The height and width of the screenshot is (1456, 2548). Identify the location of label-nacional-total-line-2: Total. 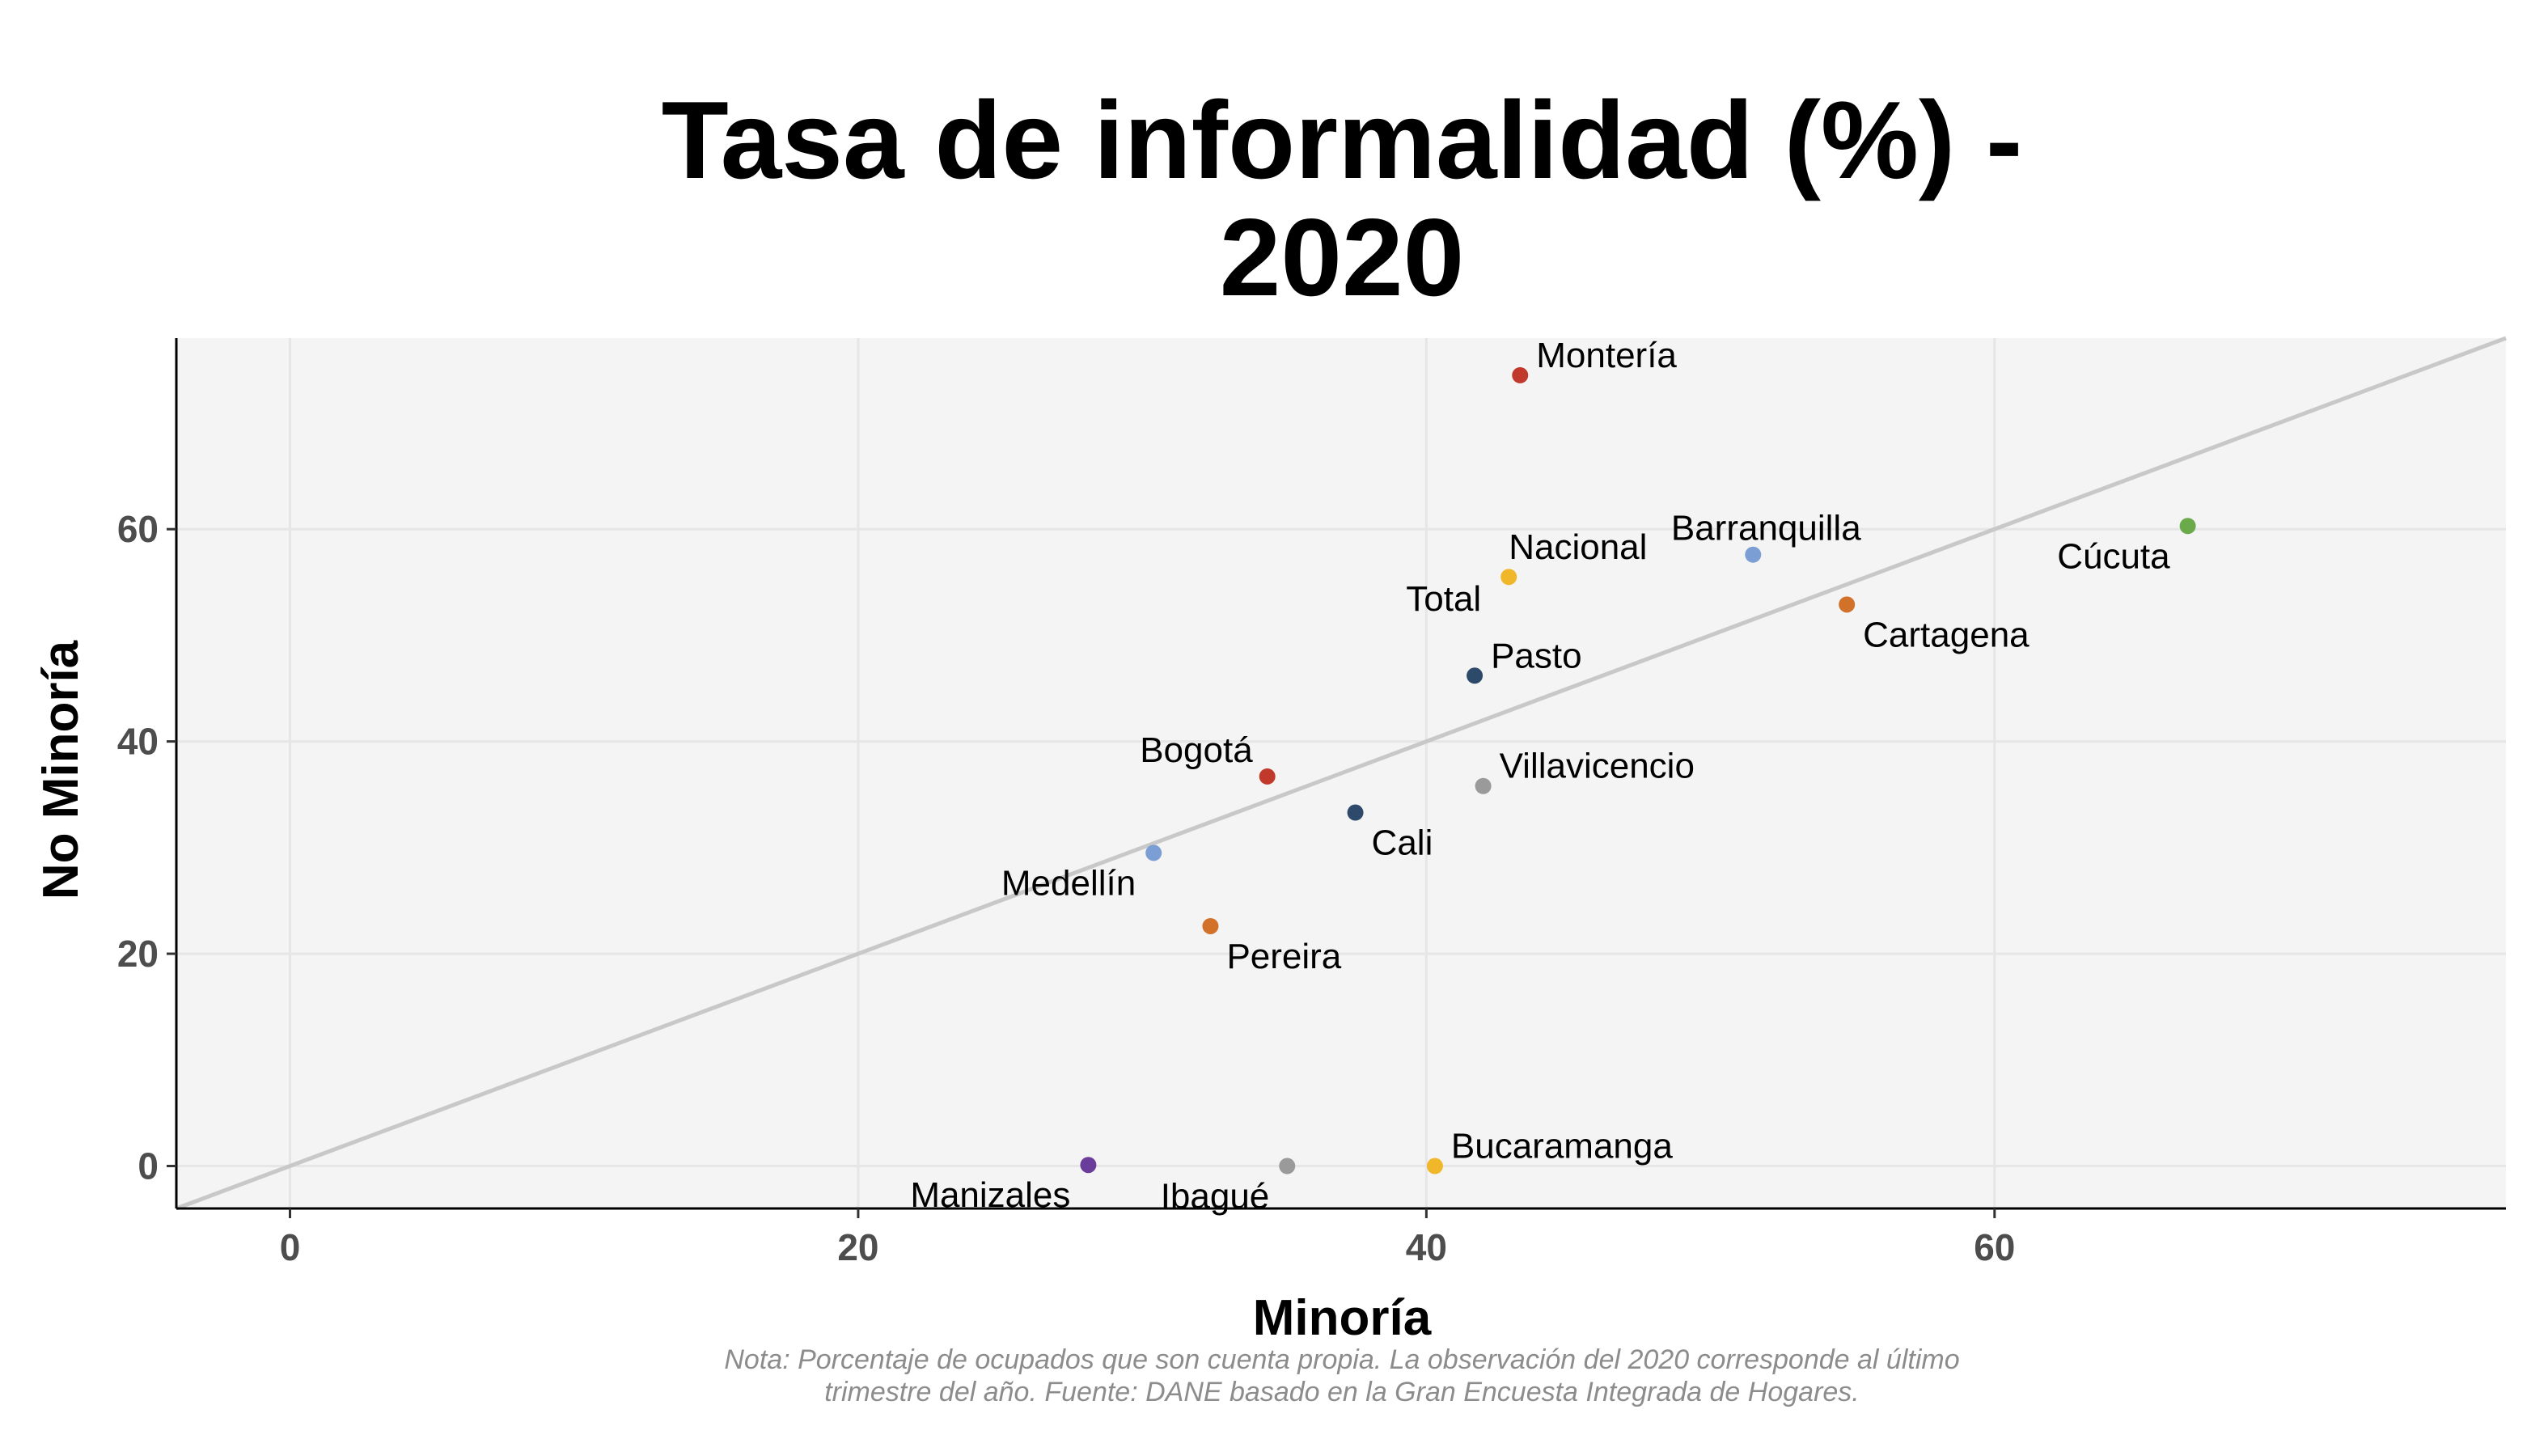
(1443, 599).